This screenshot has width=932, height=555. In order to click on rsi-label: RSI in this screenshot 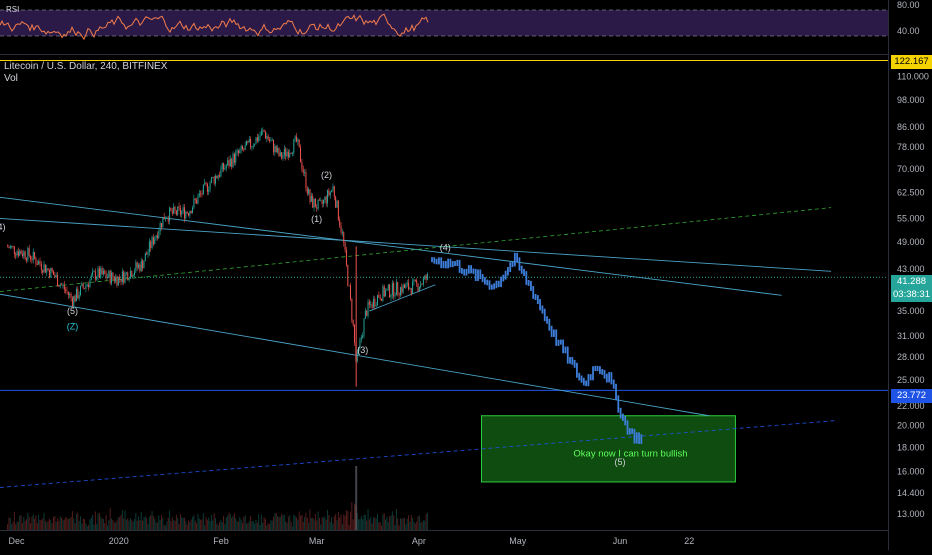, I will do `click(12, 9)`.